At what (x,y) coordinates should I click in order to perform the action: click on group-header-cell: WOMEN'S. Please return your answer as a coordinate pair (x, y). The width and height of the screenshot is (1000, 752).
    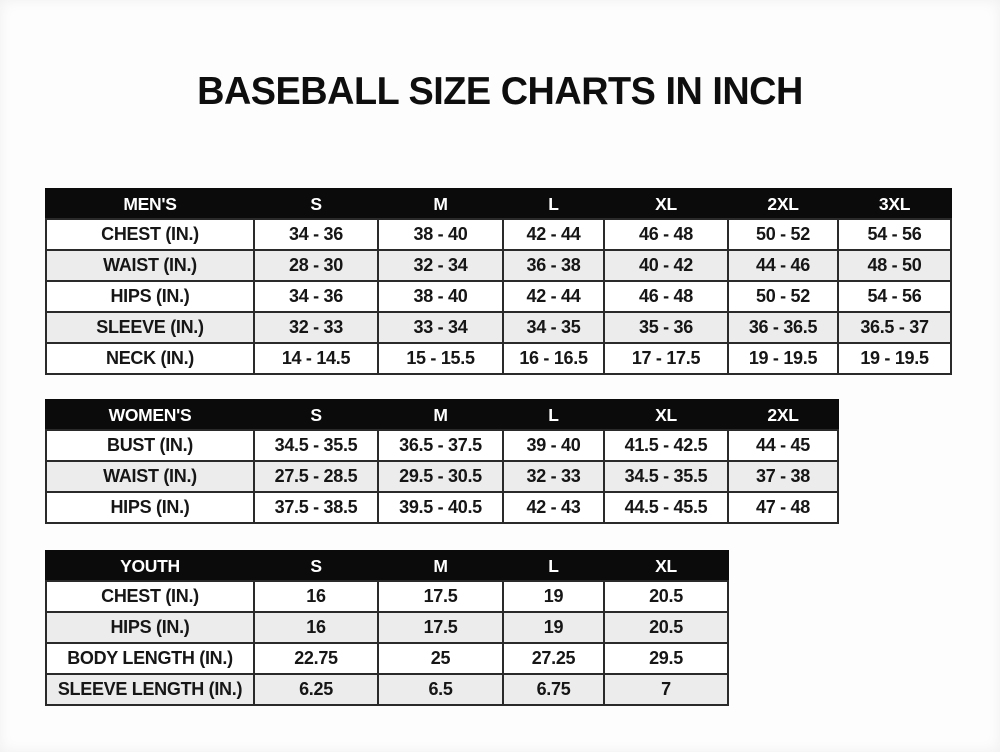
    Looking at the image, I should click on (150, 415).